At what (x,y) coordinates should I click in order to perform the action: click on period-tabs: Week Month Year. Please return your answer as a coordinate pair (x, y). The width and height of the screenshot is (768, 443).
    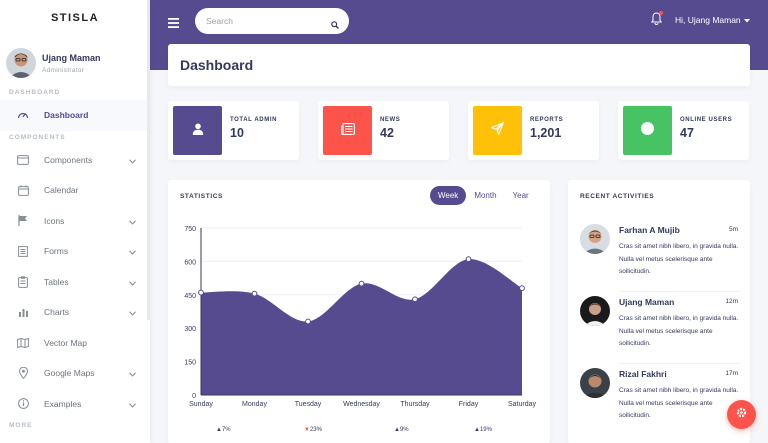
    Looking at the image, I should click on (483, 195).